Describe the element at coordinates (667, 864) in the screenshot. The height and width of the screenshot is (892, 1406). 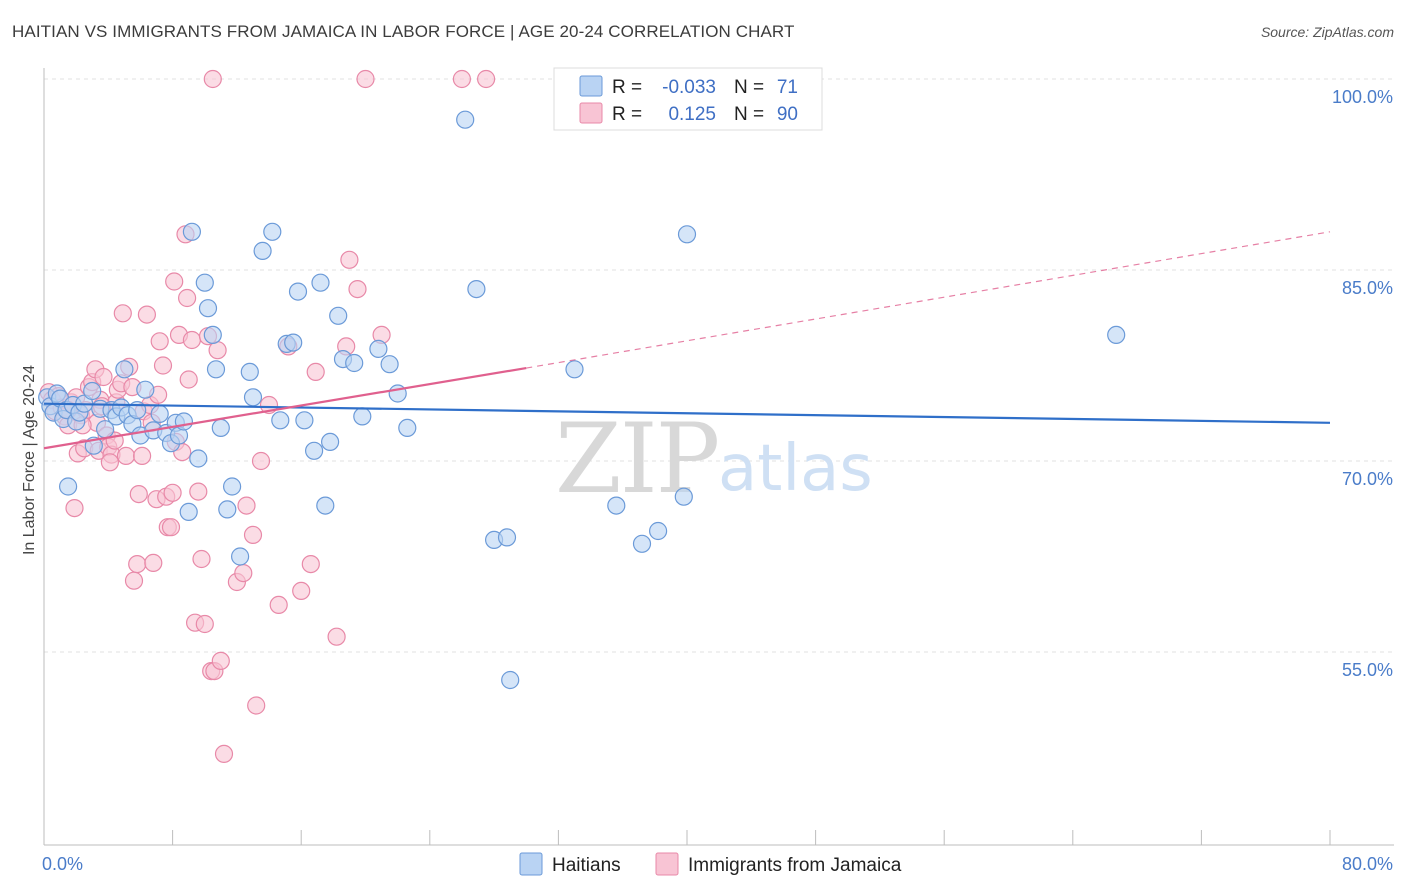
I see `series-legend-swatch-jamaica` at that location.